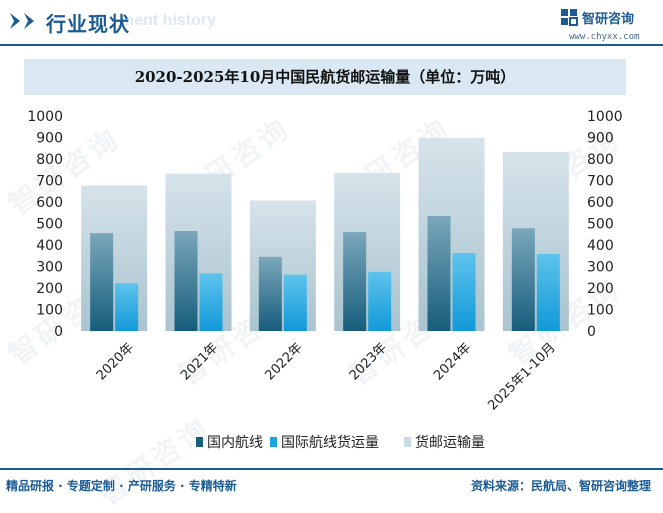 The width and height of the screenshot is (663, 513). What do you see at coordinates (331, 469) in the screenshot?
I see `footer-divider` at bounding box center [331, 469].